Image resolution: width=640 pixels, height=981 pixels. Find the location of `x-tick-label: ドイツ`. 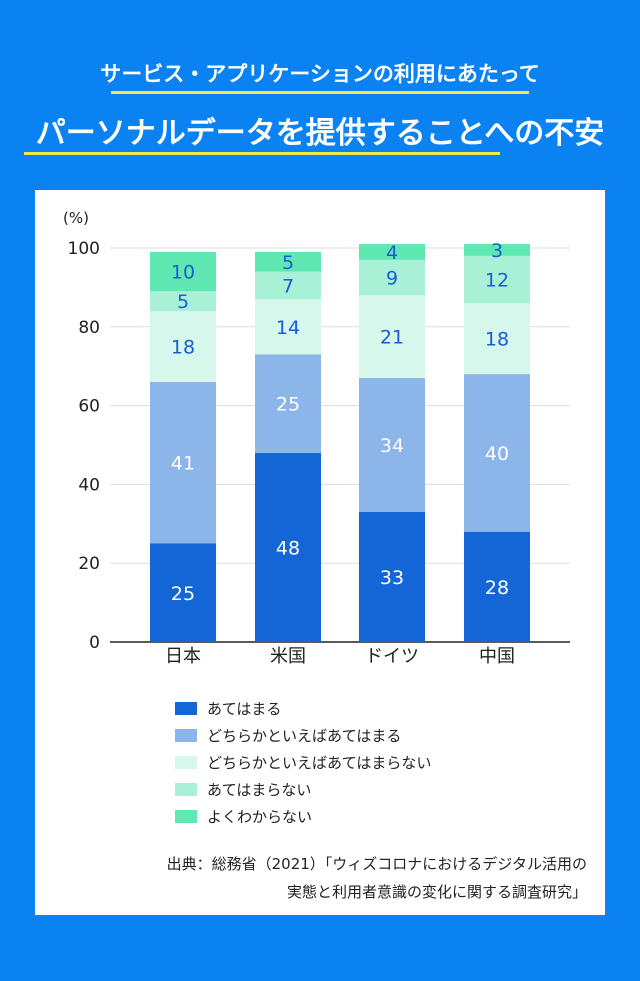

x-tick-label: ドイツ is located at coordinates (392, 656).